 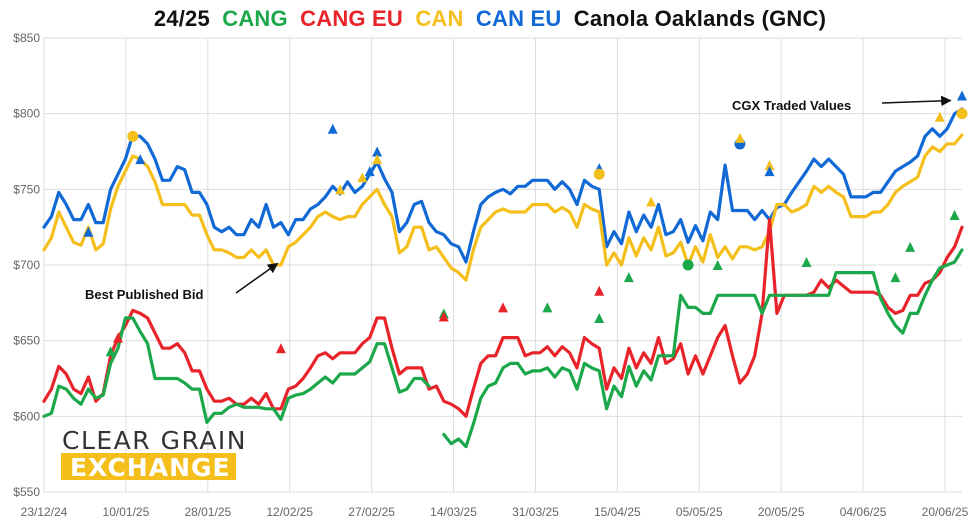 What do you see at coordinates (257, 278) in the screenshot?
I see `best-published-bid-arrow` at bounding box center [257, 278].